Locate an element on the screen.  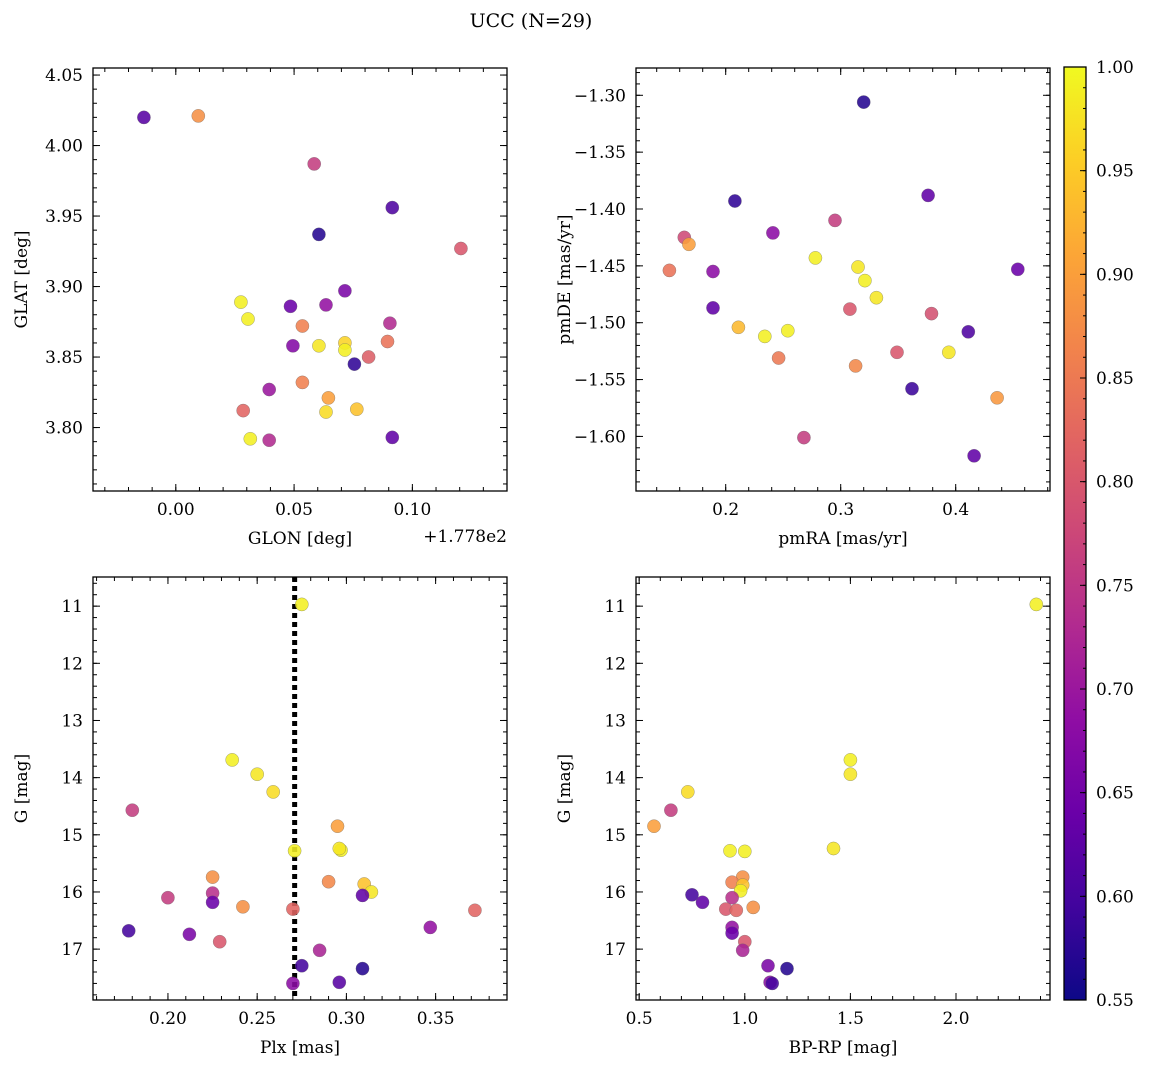
y-tick-label: 4.05 is located at coordinates (64, 76).